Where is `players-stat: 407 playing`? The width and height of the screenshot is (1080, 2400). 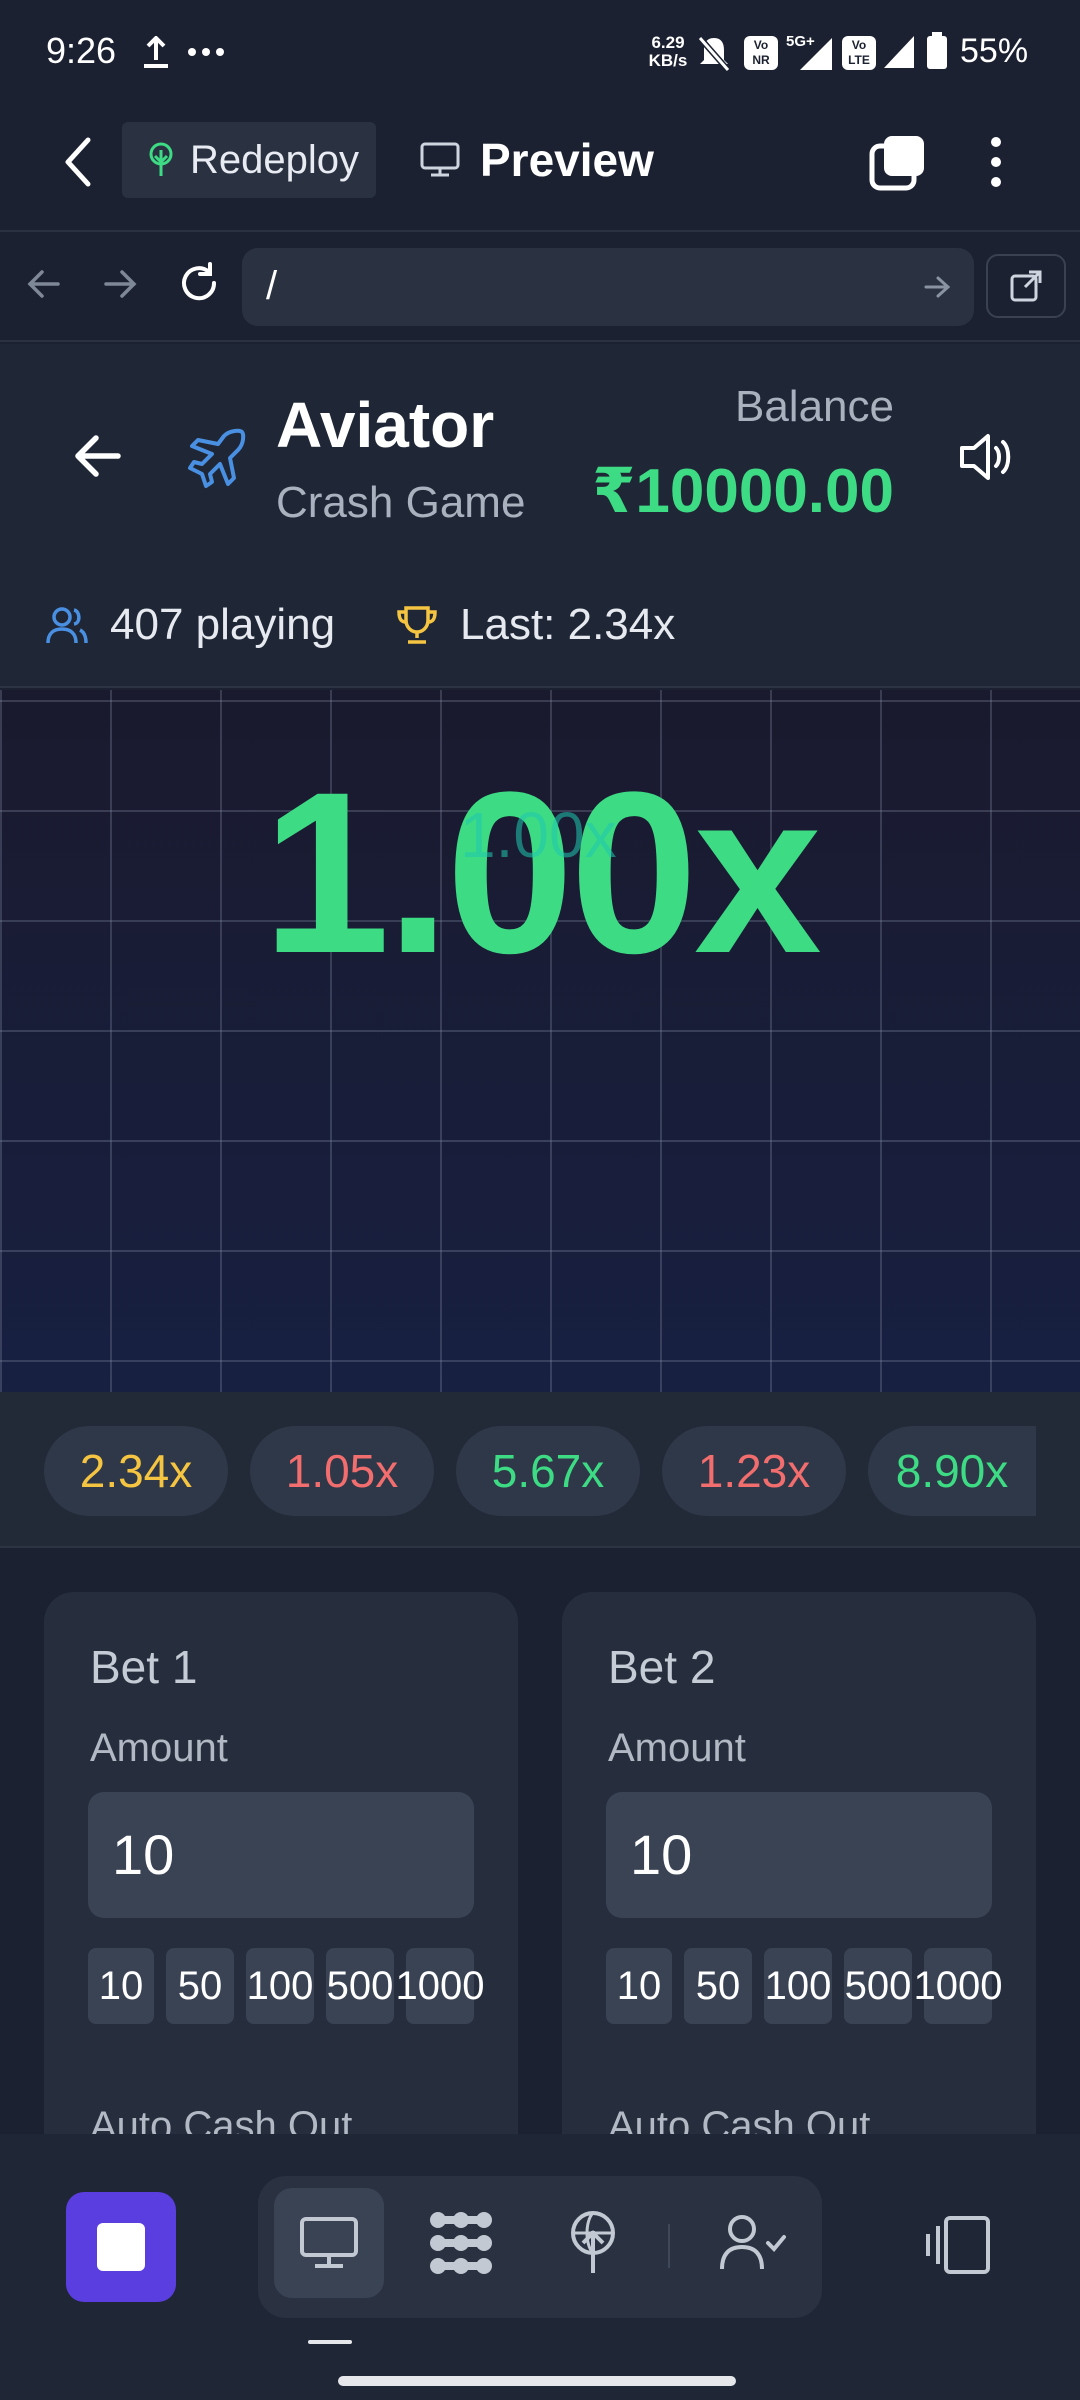 players-stat: 407 playing is located at coordinates (190, 625).